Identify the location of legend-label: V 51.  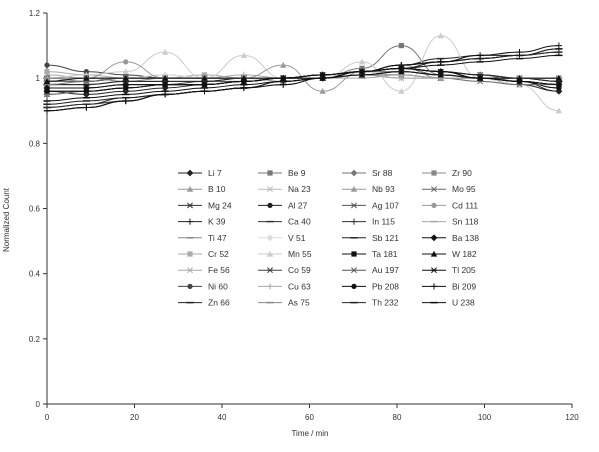
(297, 238).